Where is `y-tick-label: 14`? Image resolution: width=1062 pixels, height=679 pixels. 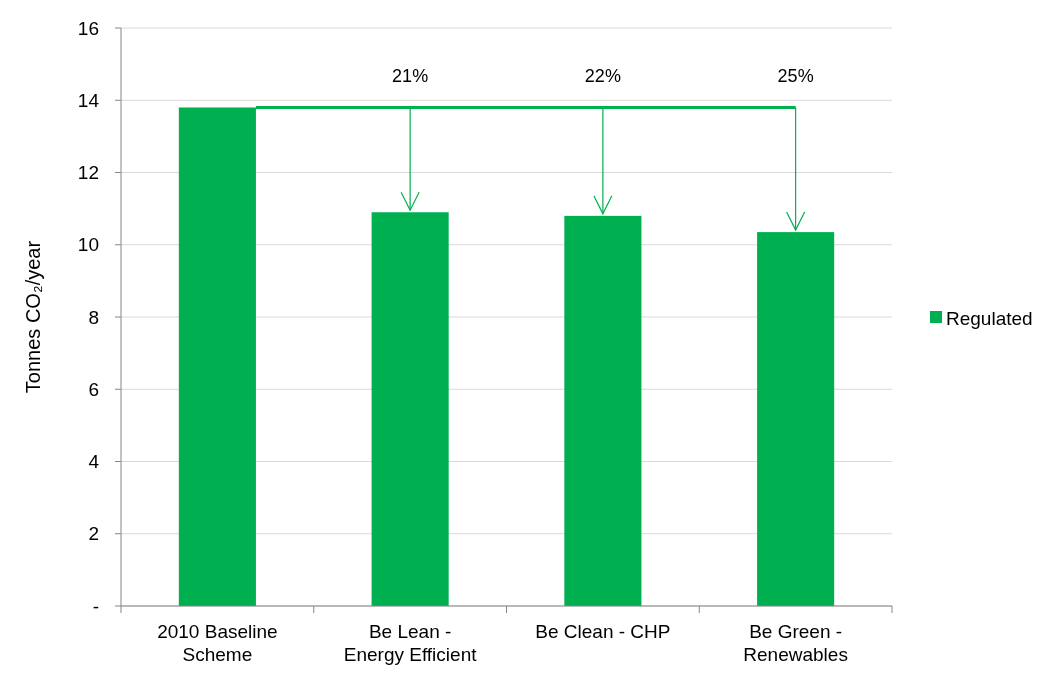
y-tick-label: 14 is located at coordinates (88, 100).